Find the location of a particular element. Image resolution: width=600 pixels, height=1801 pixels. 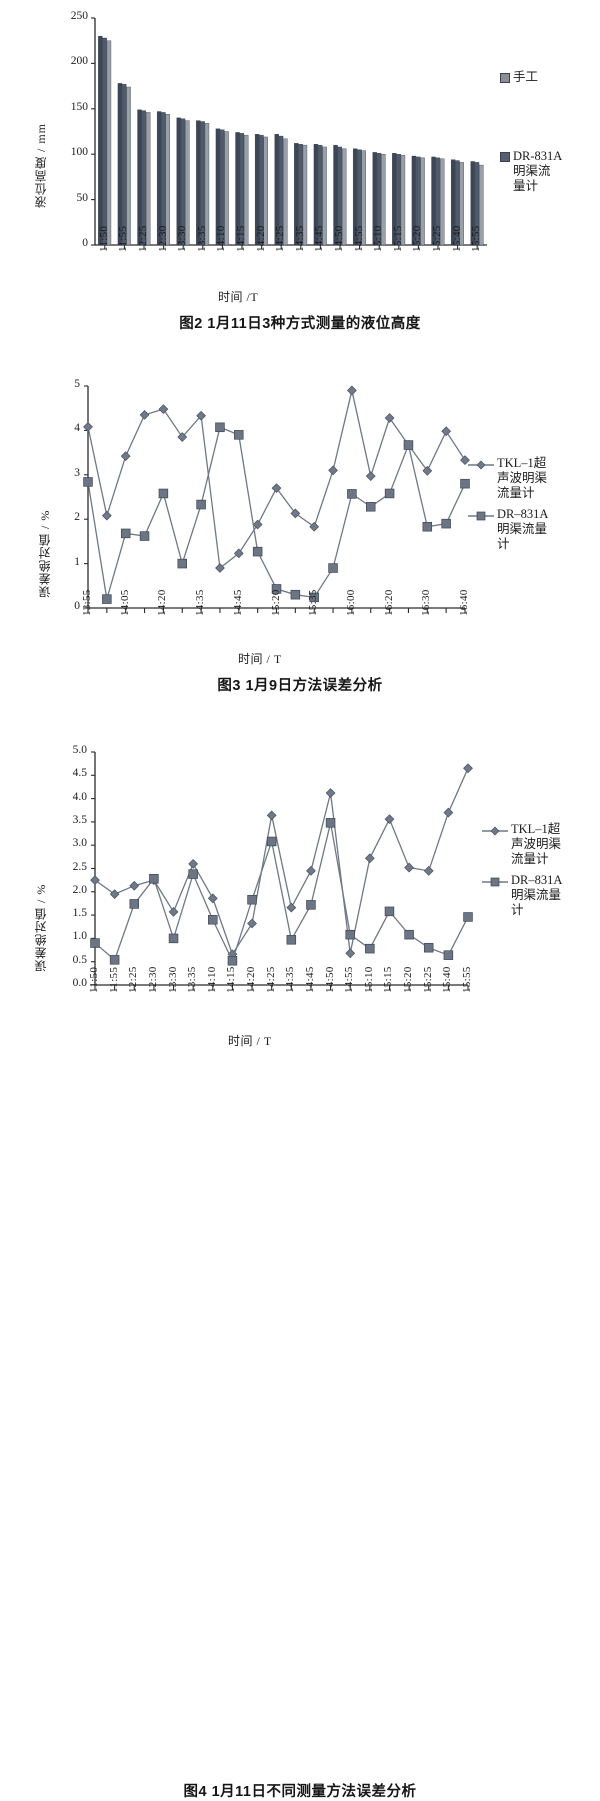

figure-3-plot is located at coordinates (276, 499).